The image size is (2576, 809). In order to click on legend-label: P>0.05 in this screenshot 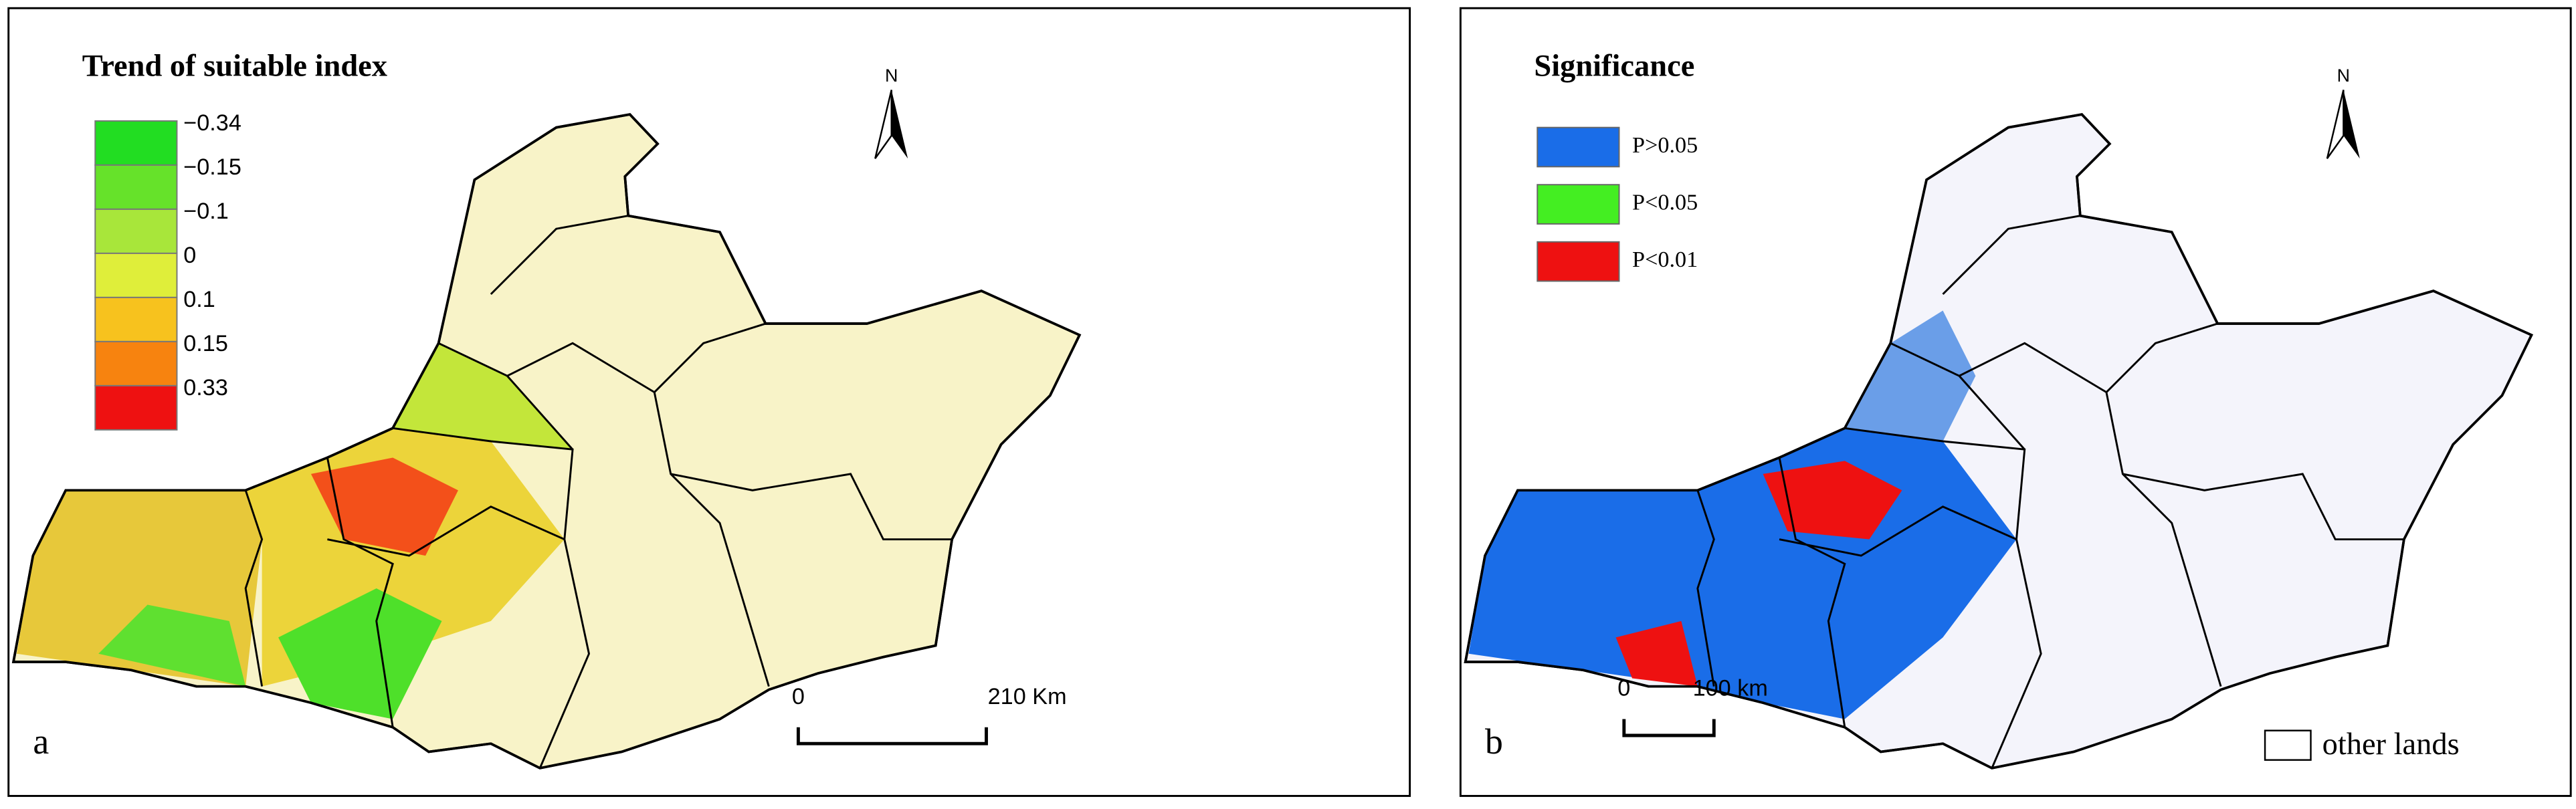, I will do `click(1665, 145)`.